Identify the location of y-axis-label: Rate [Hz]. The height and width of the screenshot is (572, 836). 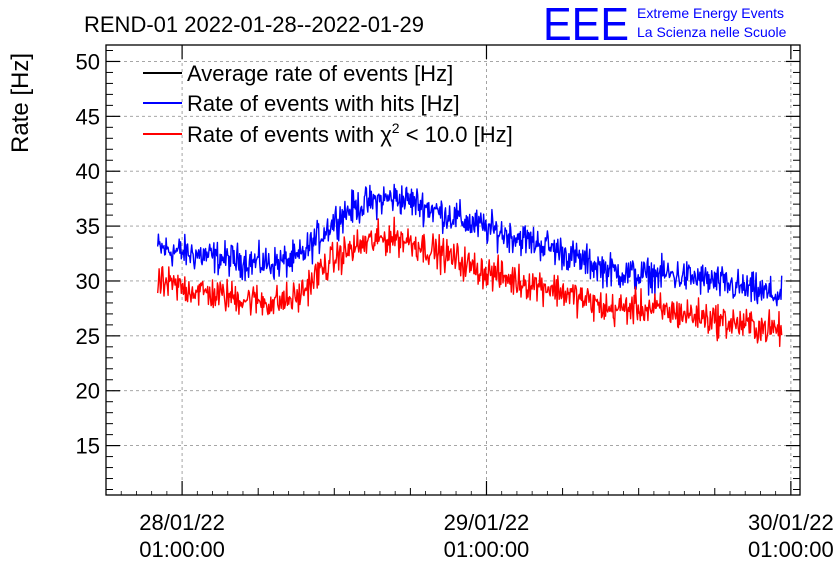
(20, 103).